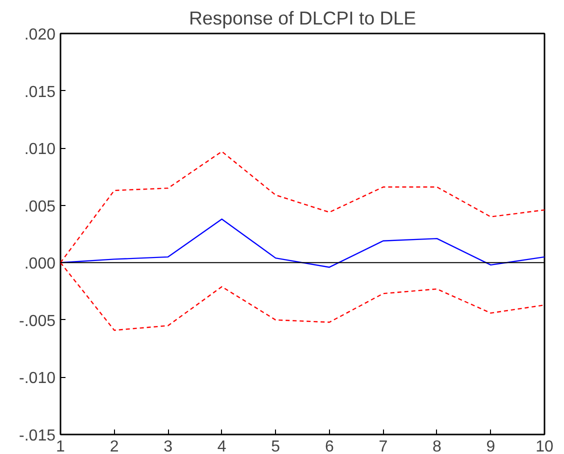 Image resolution: width=564 pixels, height=454 pixels. Describe the element at coordinates (40, 207) in the screenshot. I see `y-tick-label: .005` at that location.